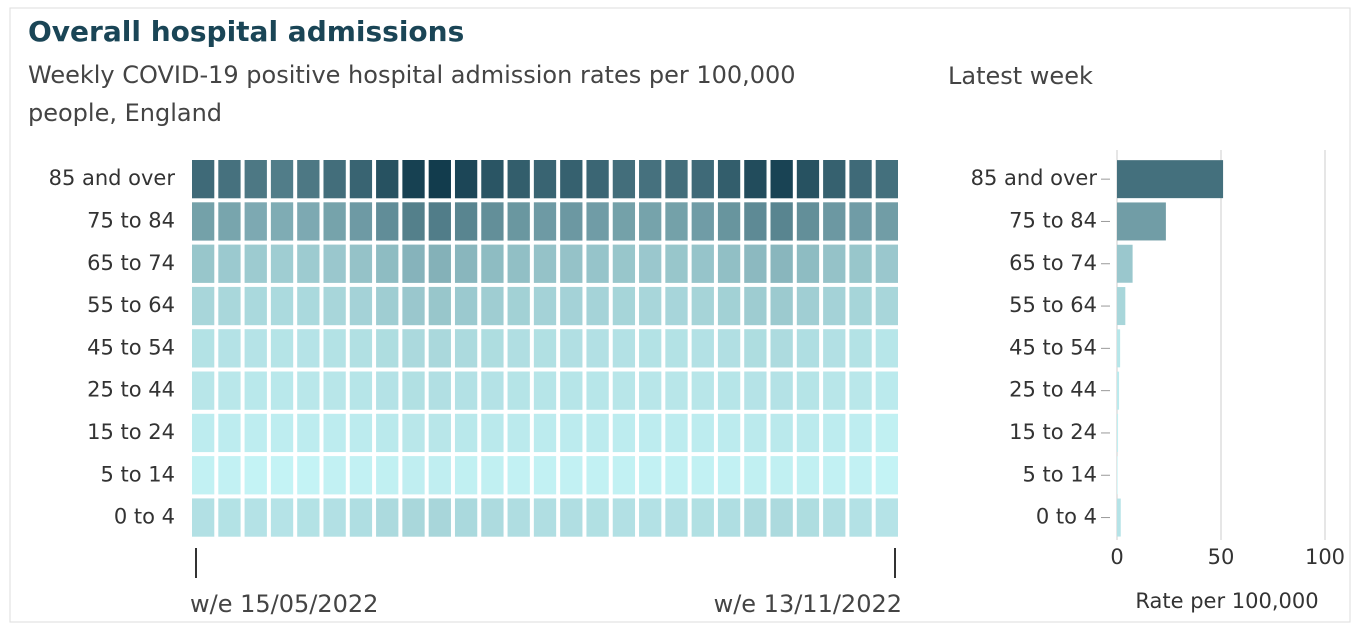 This screenshot has height=623, width=1361. What do you see at coordinates (131, 390) in the screenshot?
I see `row-label: 25 to 44` at bounding box center [131, 390].